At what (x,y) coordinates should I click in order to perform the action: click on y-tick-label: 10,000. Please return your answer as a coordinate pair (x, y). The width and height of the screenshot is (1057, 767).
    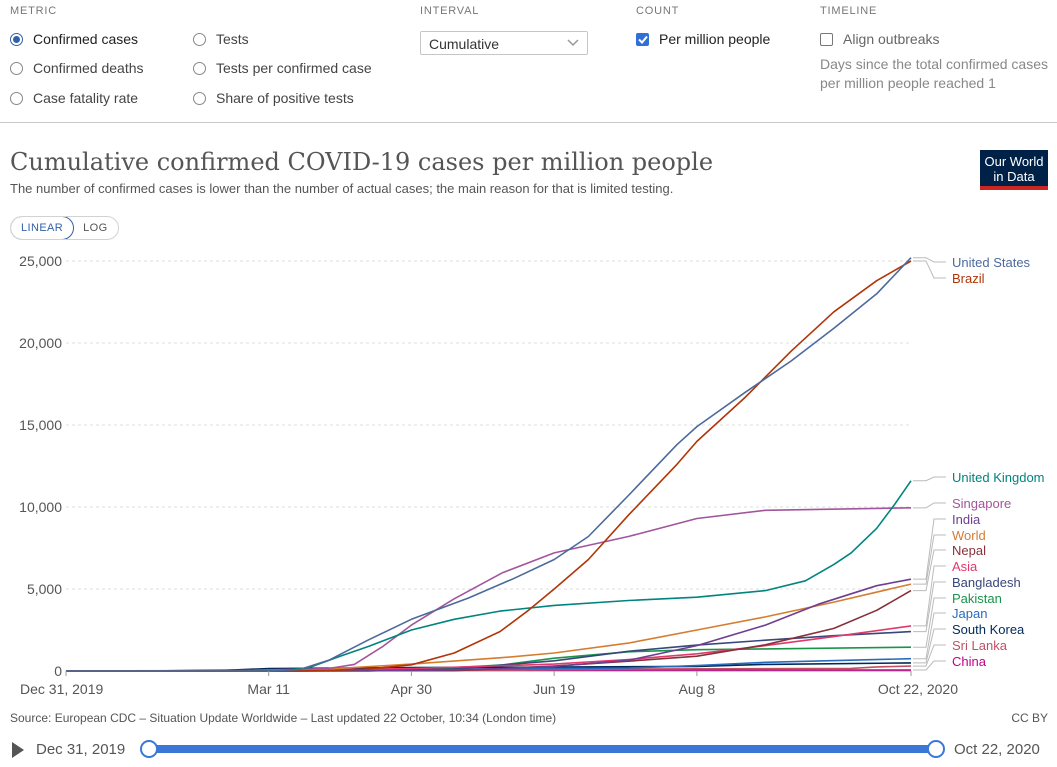
    Looking at the image, I should click on (40, 507).